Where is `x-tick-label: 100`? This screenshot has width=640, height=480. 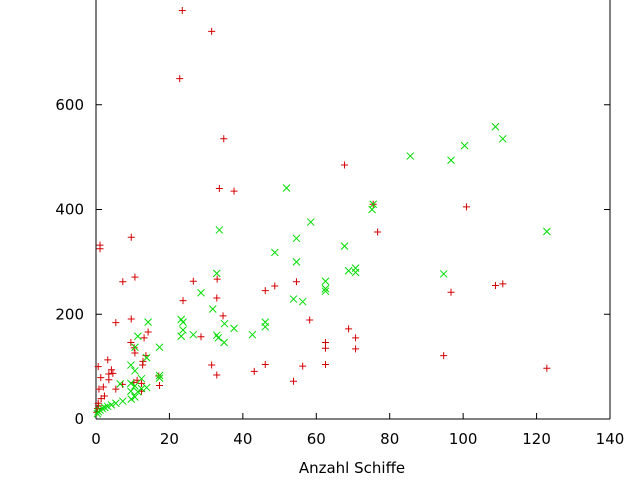 x-tick-label: 100 is located at coordinates (463, 439).